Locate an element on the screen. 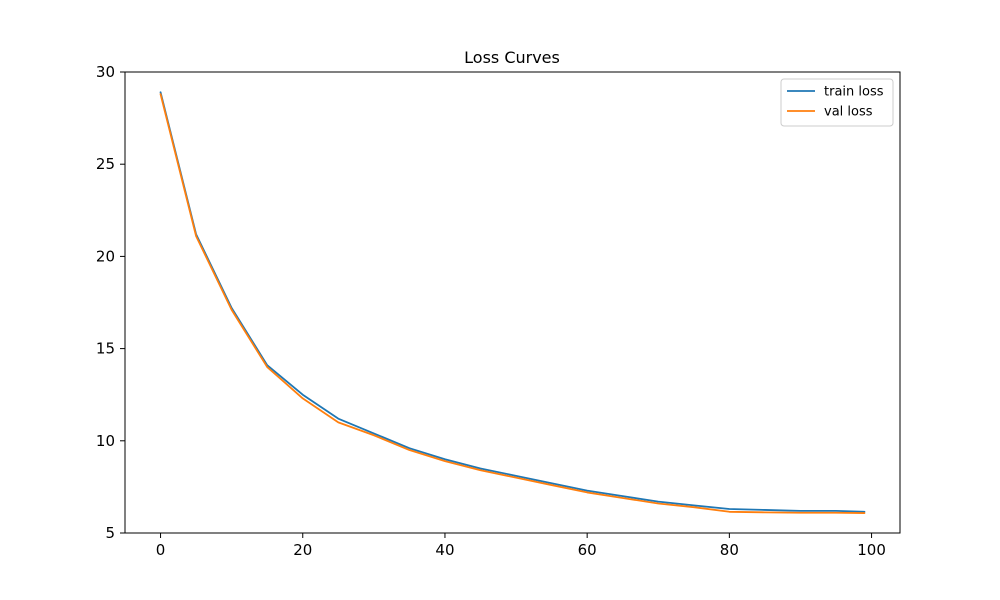 This screenshot has height=600, width=1000. y-tick-label: 5 is located at coordinates (110, 533).